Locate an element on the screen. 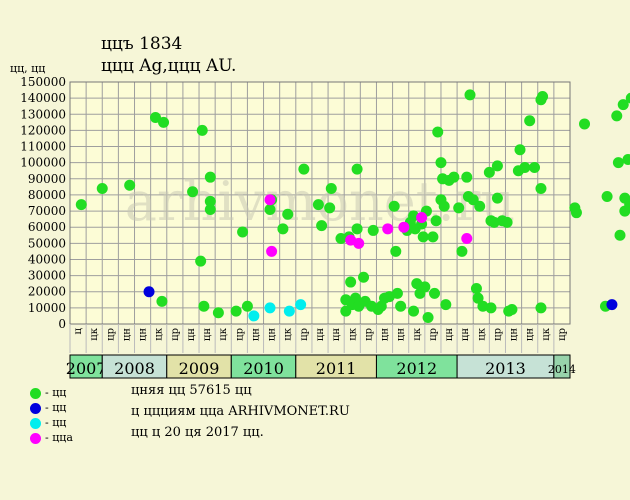 The width and height of the screenshot is (630, 500). y-tick-label: 120000 is located at coordinates (43, 130).